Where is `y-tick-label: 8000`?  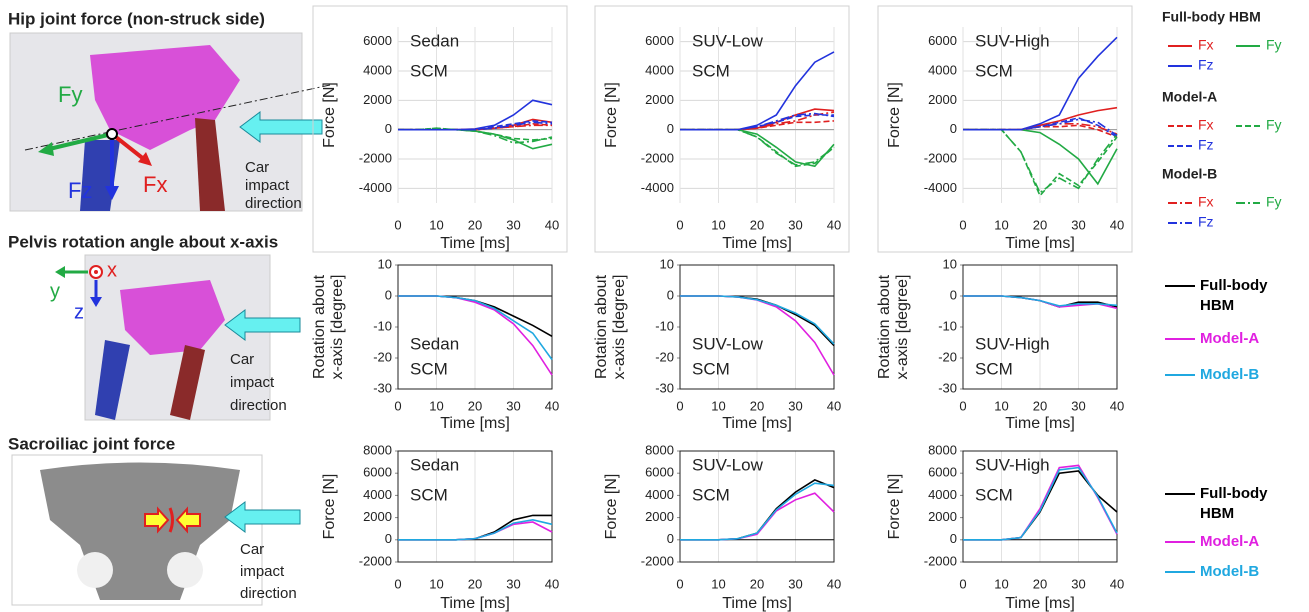
y-tick-label: 8000 is located at coordinates (377, 449).